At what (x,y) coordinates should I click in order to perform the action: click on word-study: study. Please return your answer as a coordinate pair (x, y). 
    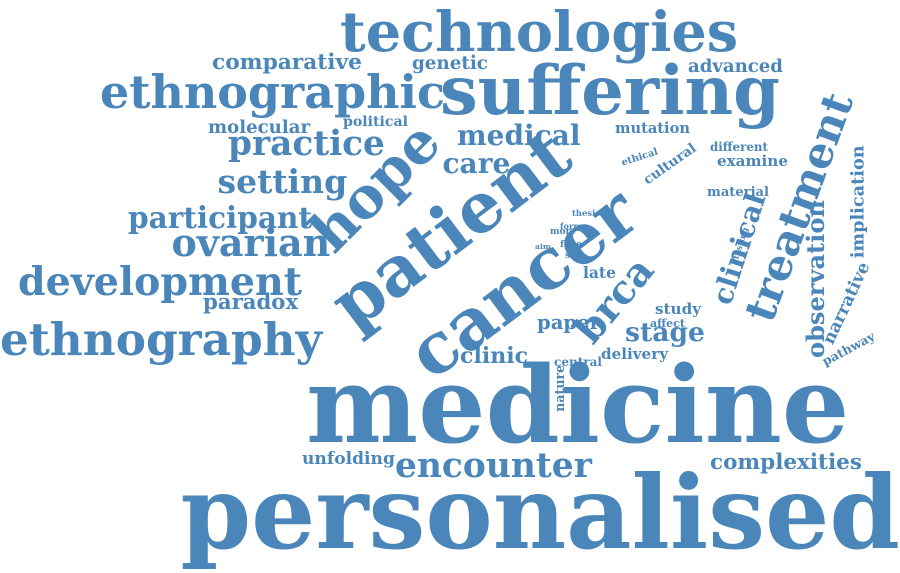
    Looking at the image, I should click on (678, 309).